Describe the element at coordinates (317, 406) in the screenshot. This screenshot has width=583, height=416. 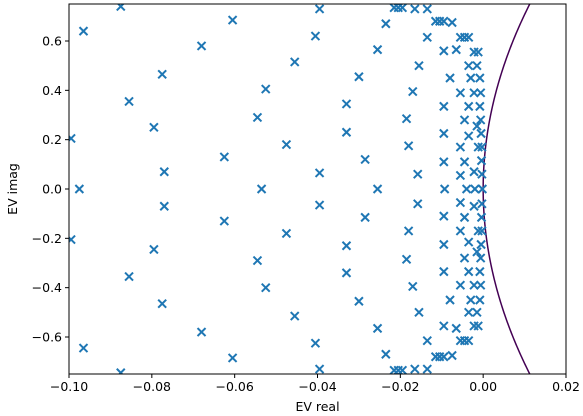
I see `x-axis-label: EV real` at that location.